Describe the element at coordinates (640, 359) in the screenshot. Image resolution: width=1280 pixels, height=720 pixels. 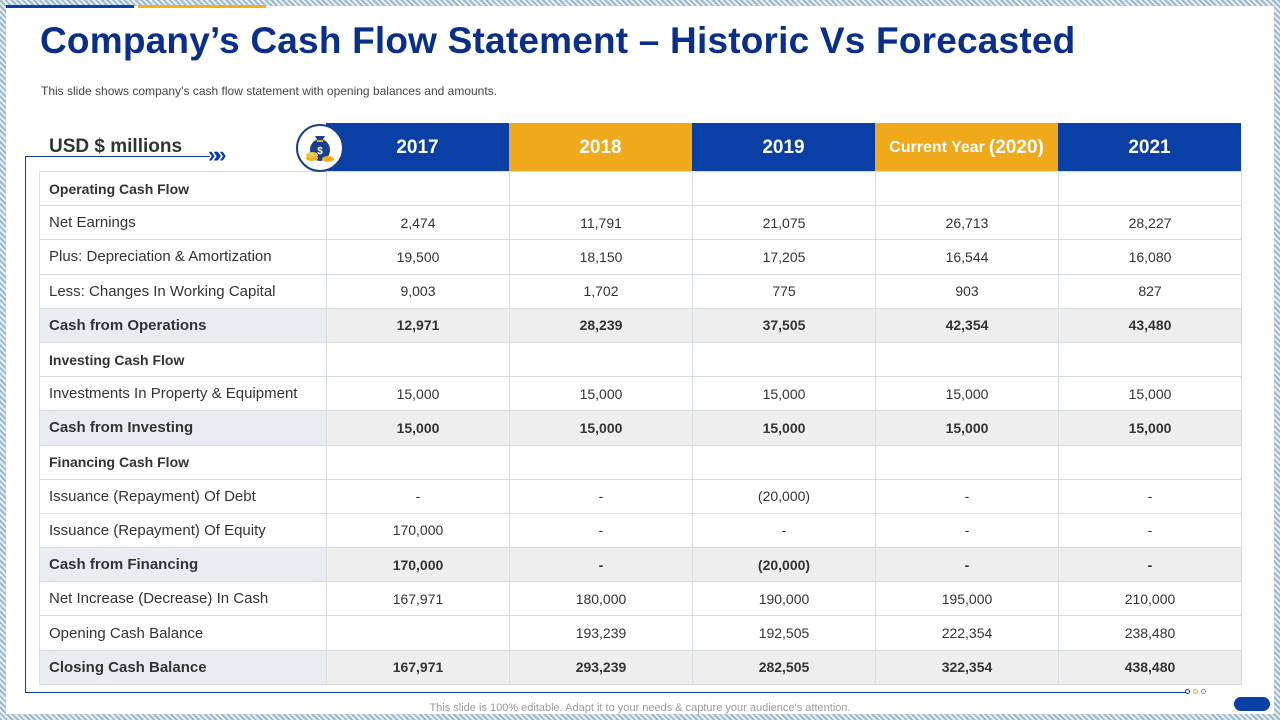
I see `table-row: Investing Cash Flow` at that location.